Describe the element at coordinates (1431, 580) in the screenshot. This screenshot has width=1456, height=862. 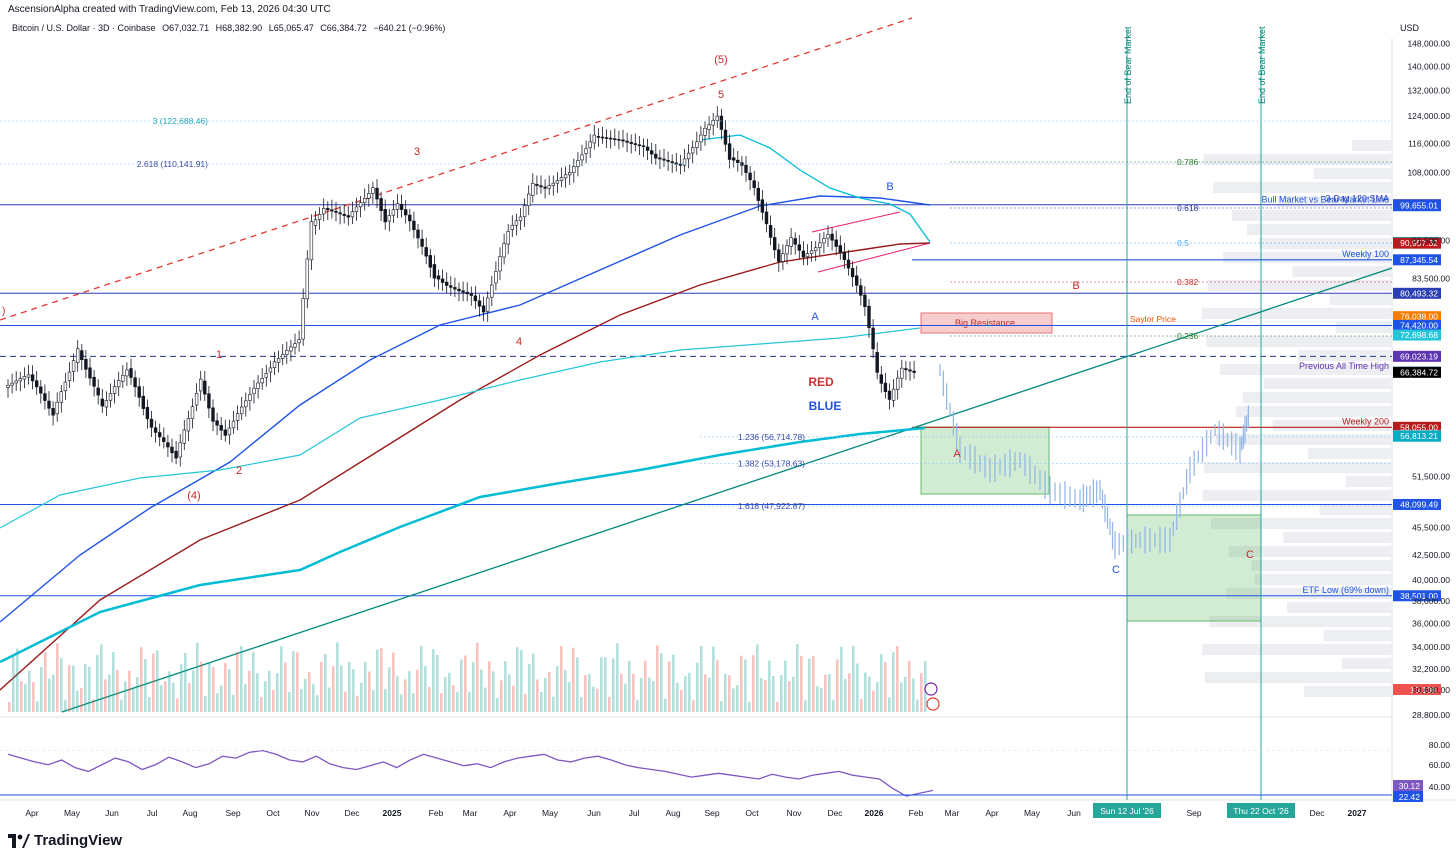
I see `price-tick: 40,000.00` at that location.